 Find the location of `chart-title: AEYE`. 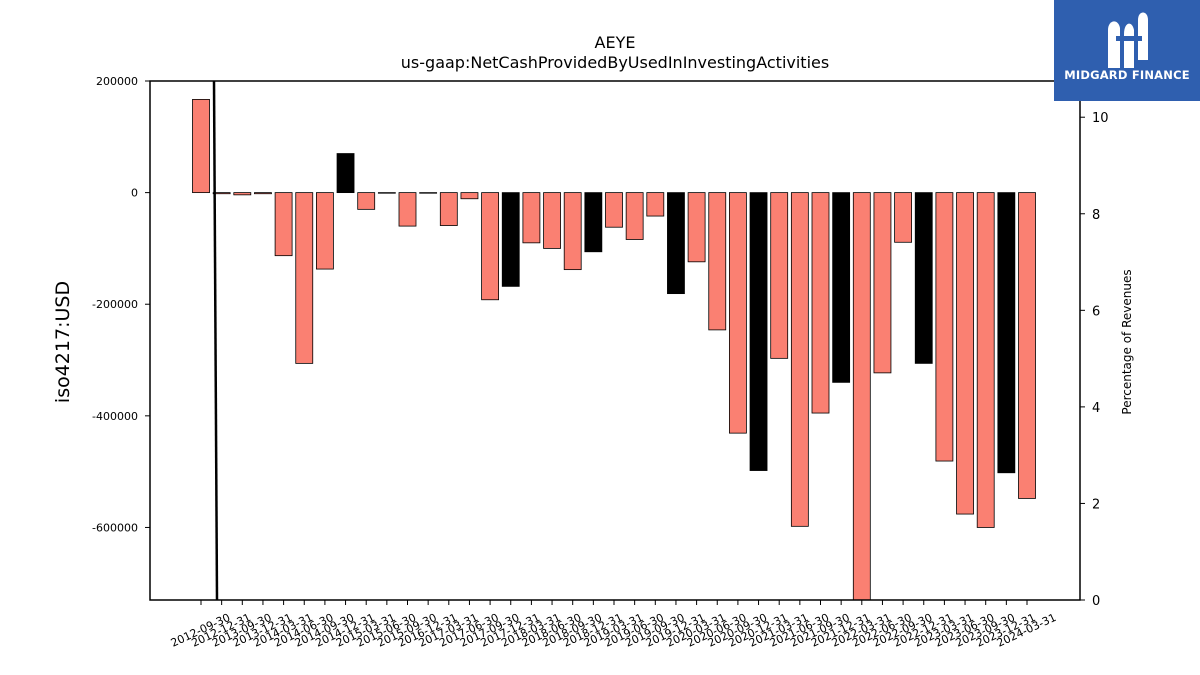

chart-title: AEYE is located at coordinates (615, 42).